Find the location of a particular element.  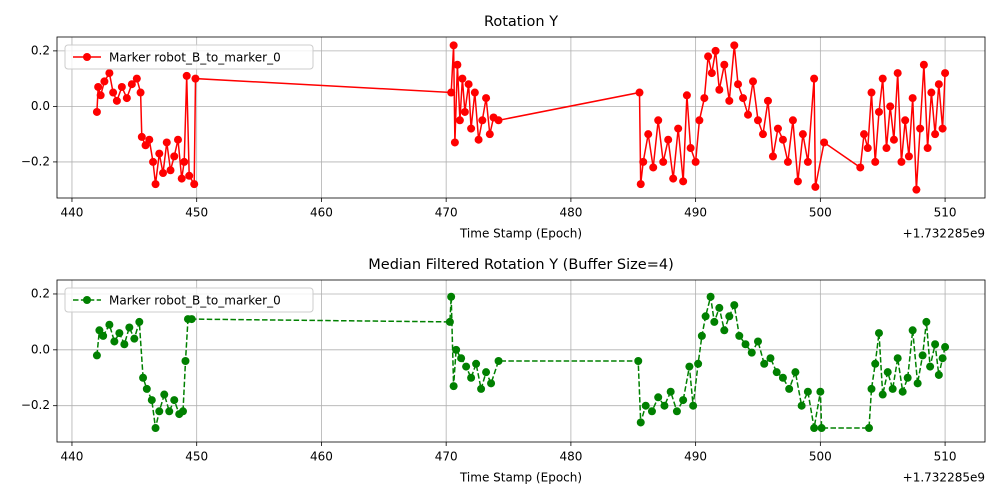

legend-marker is located at coordinates (87, 300).